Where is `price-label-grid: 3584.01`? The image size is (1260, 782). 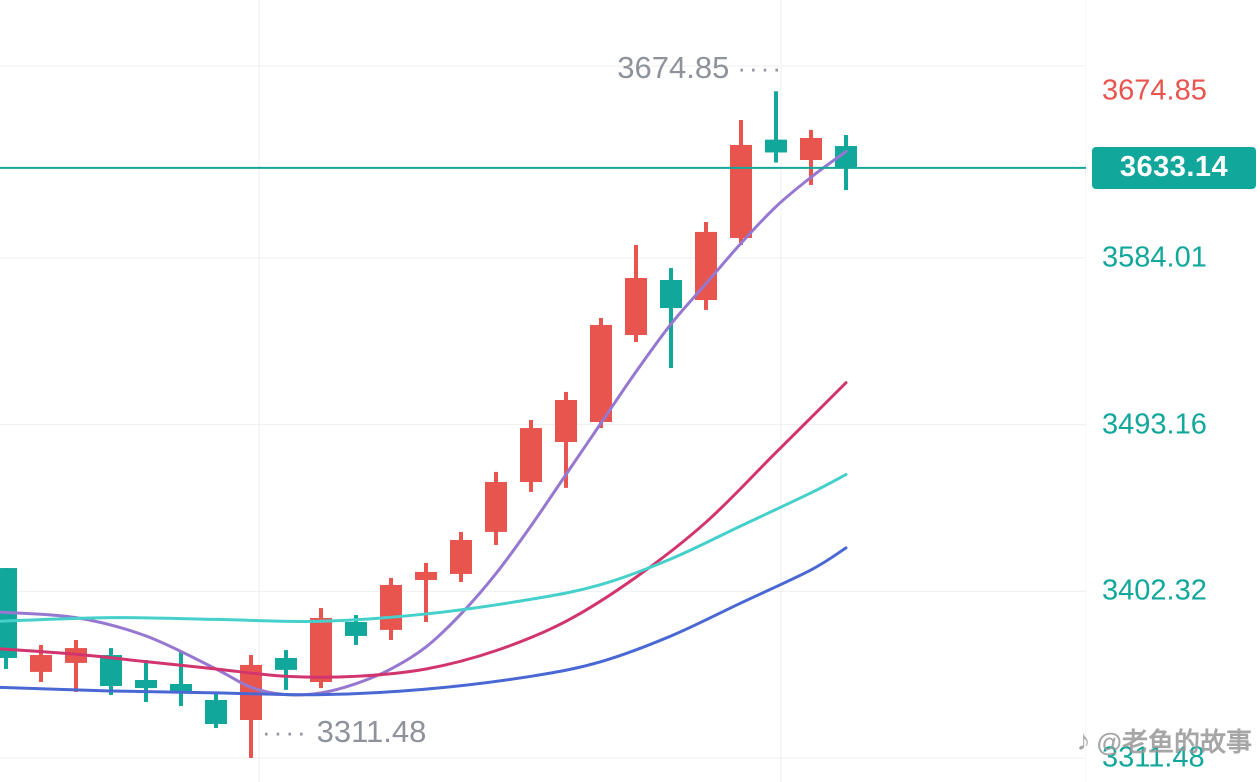
price-label-grid: 3584.01 is located at coordinates (1154, 257).